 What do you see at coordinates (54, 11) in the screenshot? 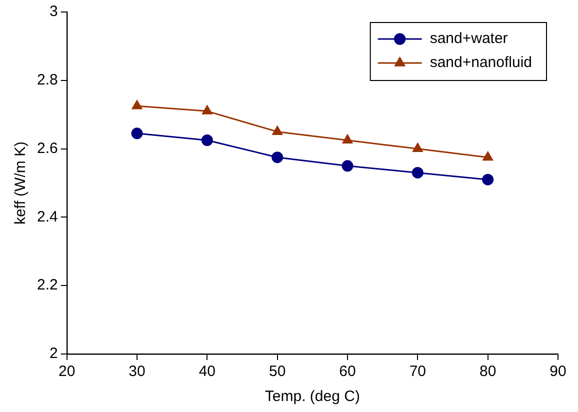
I see `y-tick-label: 3` at bounding box center [54, 11].